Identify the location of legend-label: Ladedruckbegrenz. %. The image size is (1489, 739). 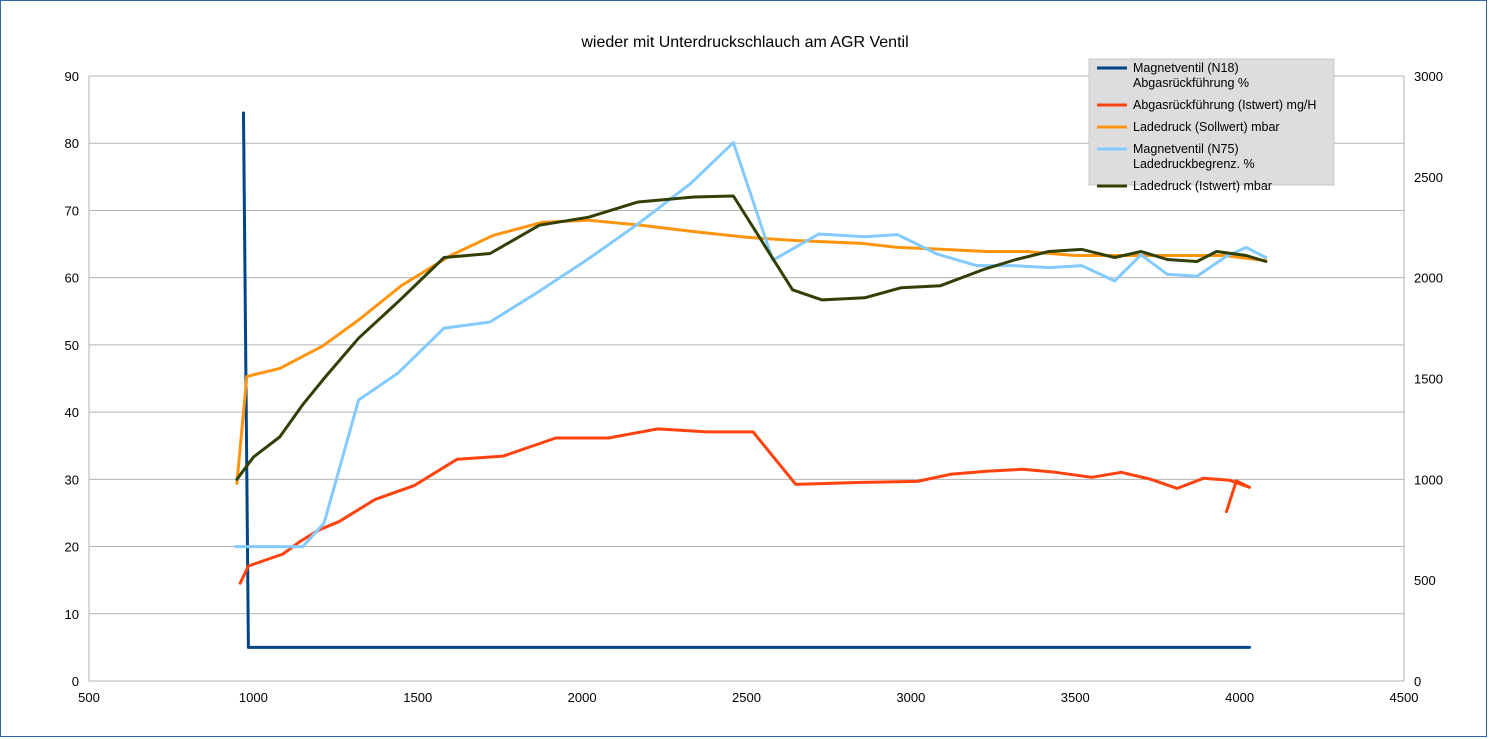
(1194, 164).